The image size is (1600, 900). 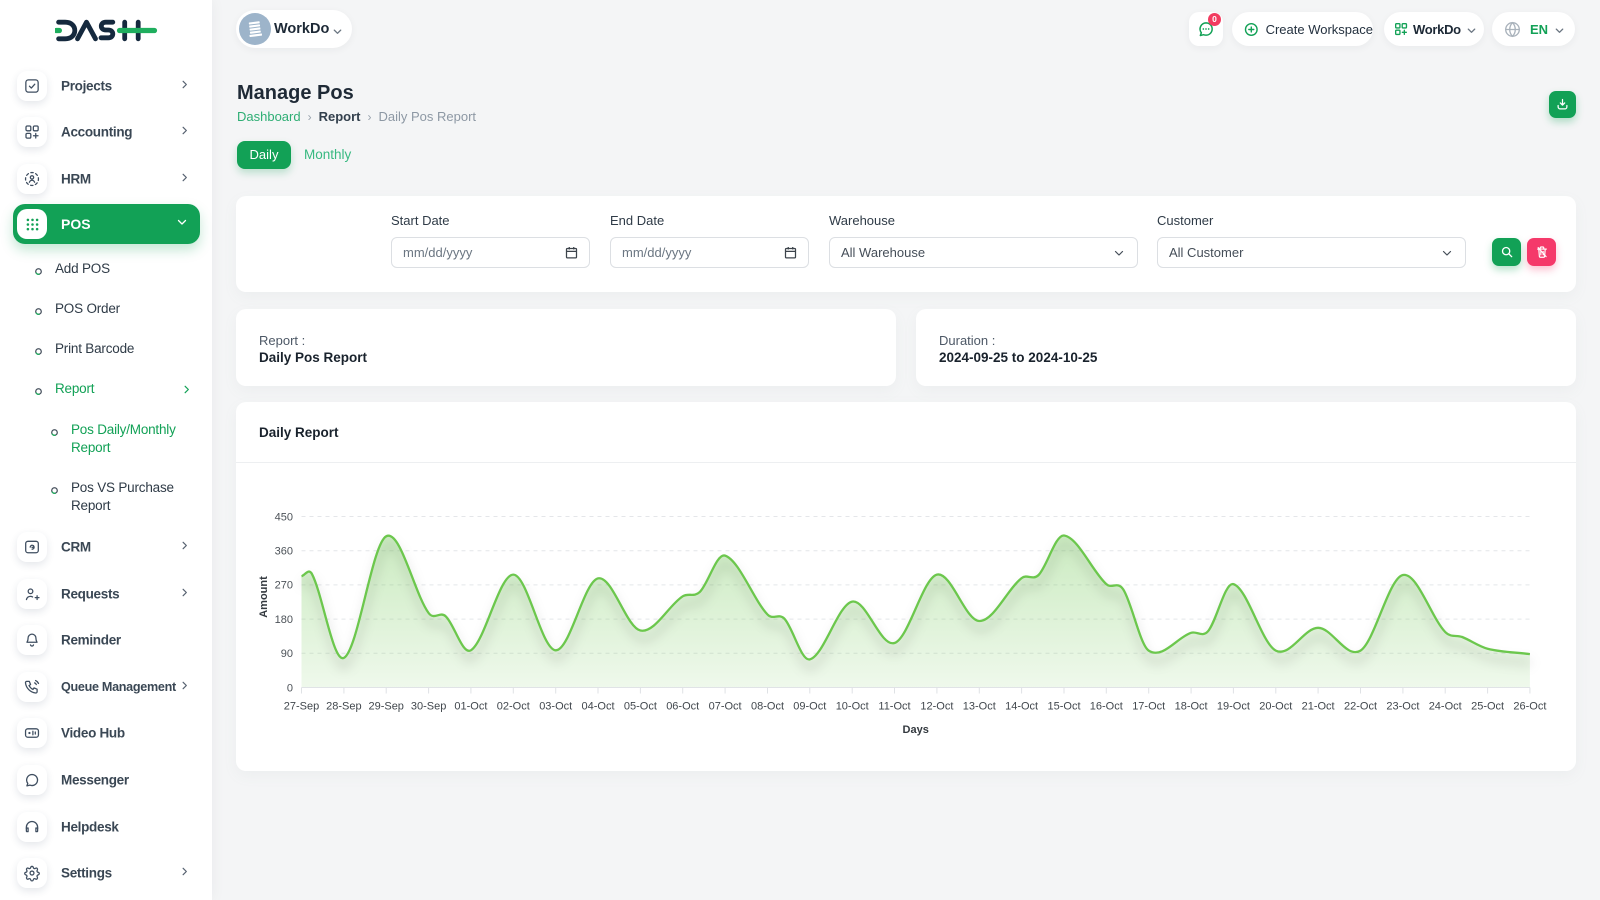 What do you see at coordinates (936, 707) in the screenshot?
I see `svg-text: 12-Oct` at bounding box center [936, 707].